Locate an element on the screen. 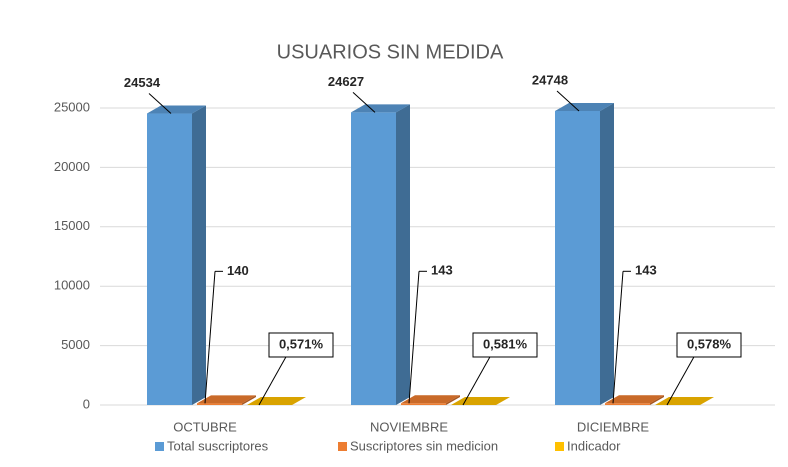 The image size is (788, 467). data-label: 0,581% is located at coordinates (505, 343).